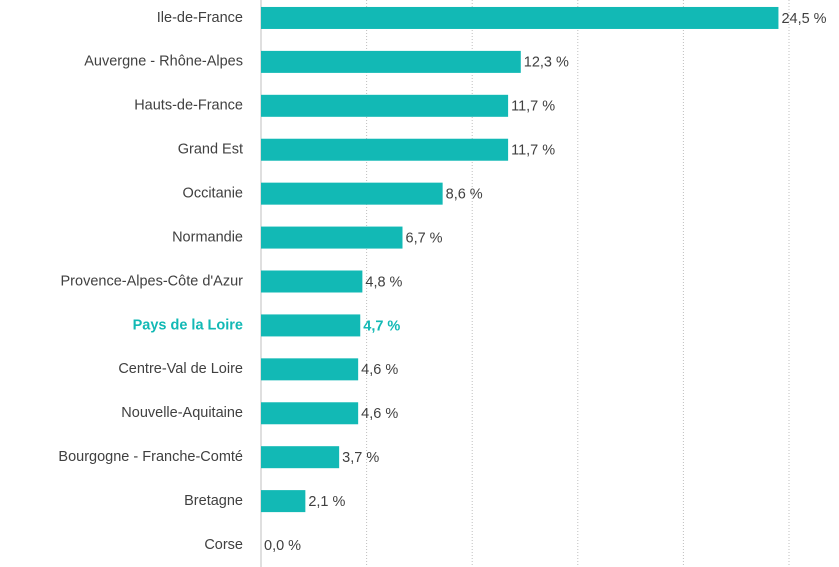  I want to click on y-tick-label: Bretagne, so click(213, 501).